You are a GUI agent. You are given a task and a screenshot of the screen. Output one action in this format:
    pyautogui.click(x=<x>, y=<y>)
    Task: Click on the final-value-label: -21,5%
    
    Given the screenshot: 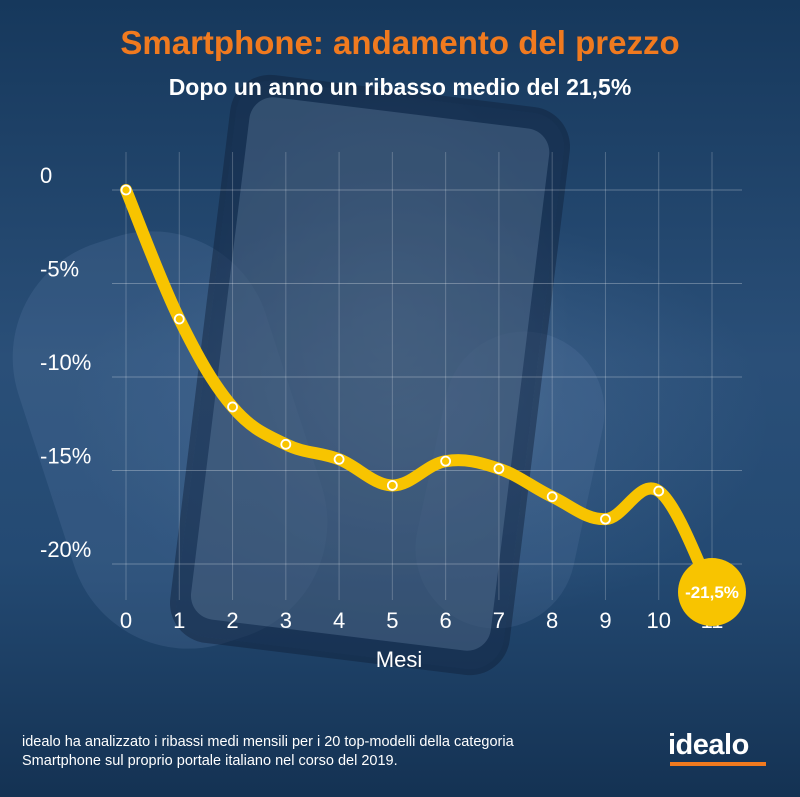 What is the action you would take?
    pyautogui.click(x=712, y=592)
    